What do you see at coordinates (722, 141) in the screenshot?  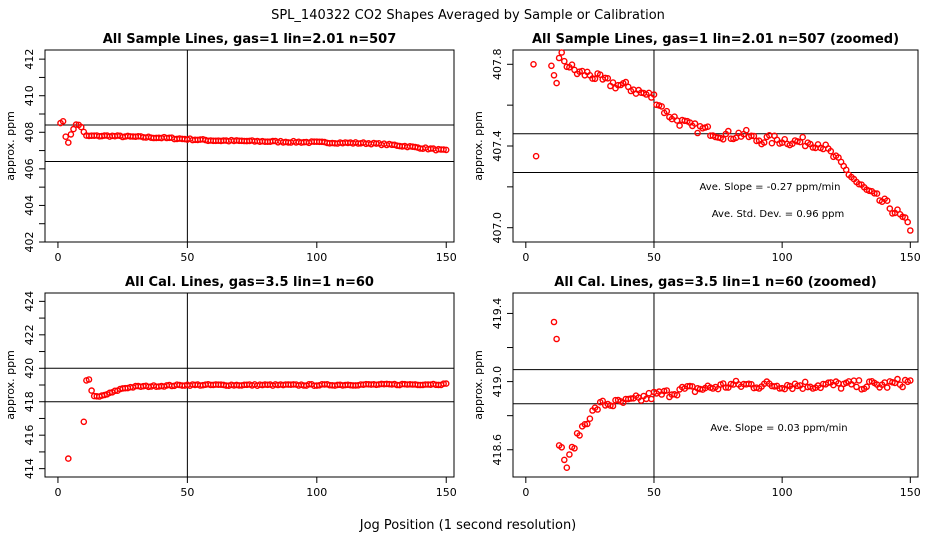 I see `data-points` at bounding box center [722, 141].